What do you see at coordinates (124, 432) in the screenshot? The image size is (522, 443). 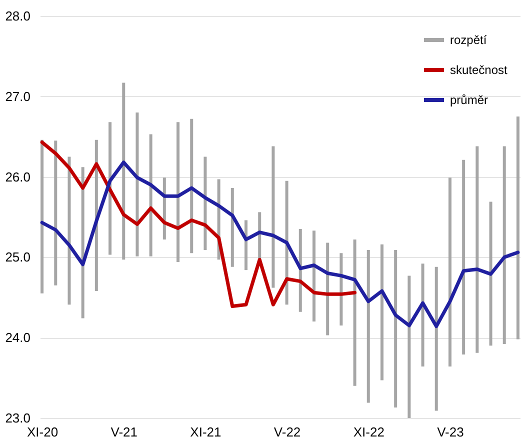 I see `x-tick-label: V-21` at bounding box center [124, 432].